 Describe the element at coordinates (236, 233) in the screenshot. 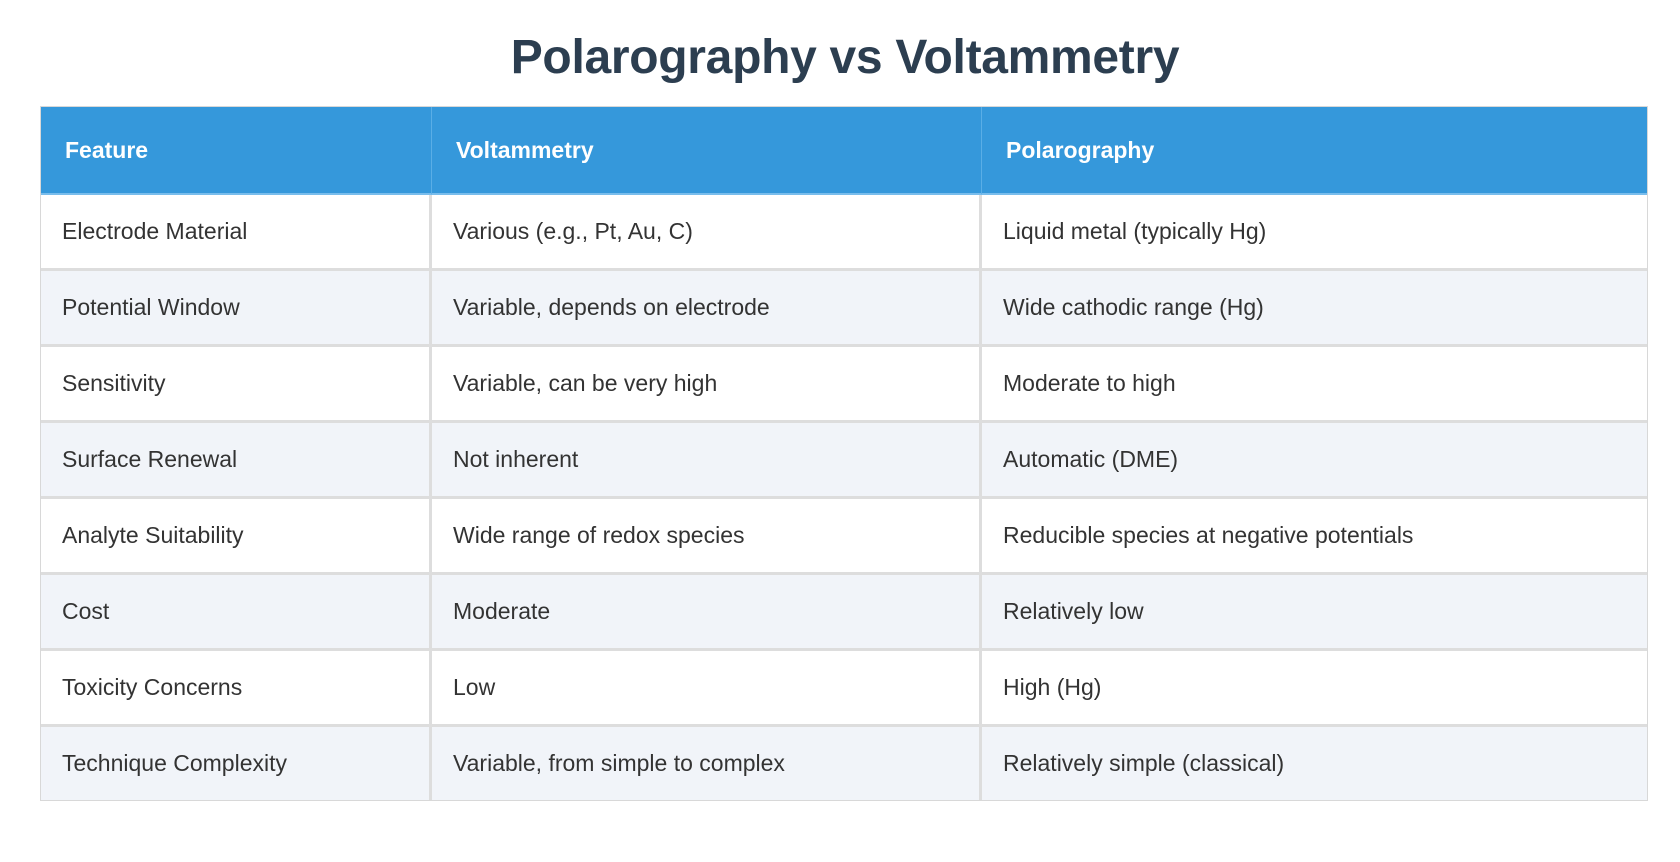

I see `feature-cell: Electrode Material` at that location.